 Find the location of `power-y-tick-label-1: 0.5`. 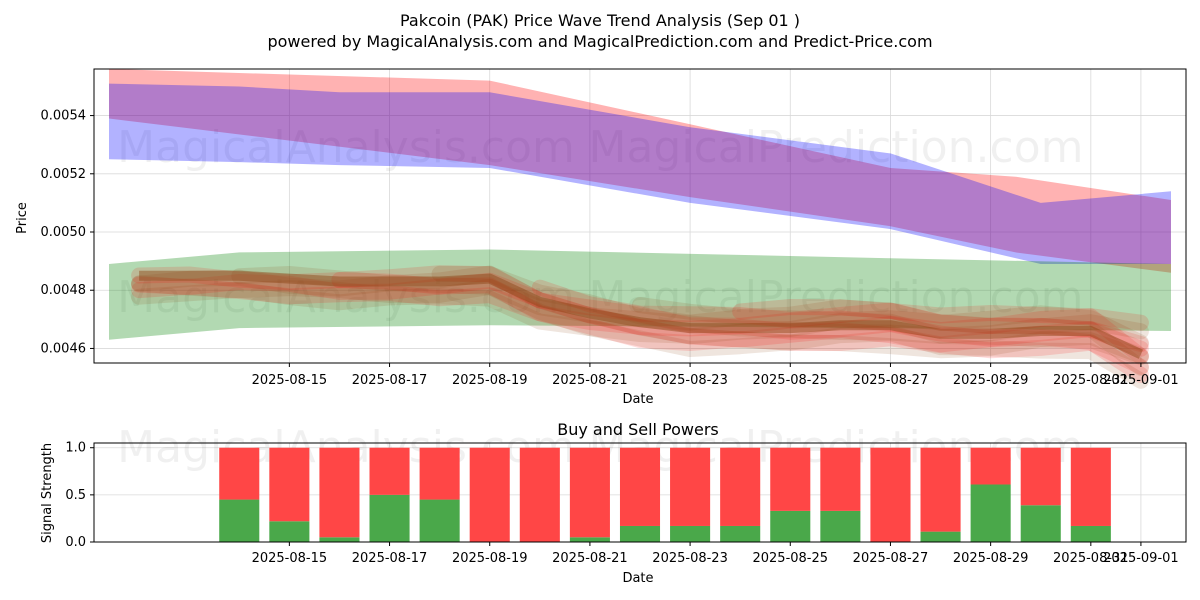

power-y-tick-label-1: 0.5 is located at coordinates (75, 495).